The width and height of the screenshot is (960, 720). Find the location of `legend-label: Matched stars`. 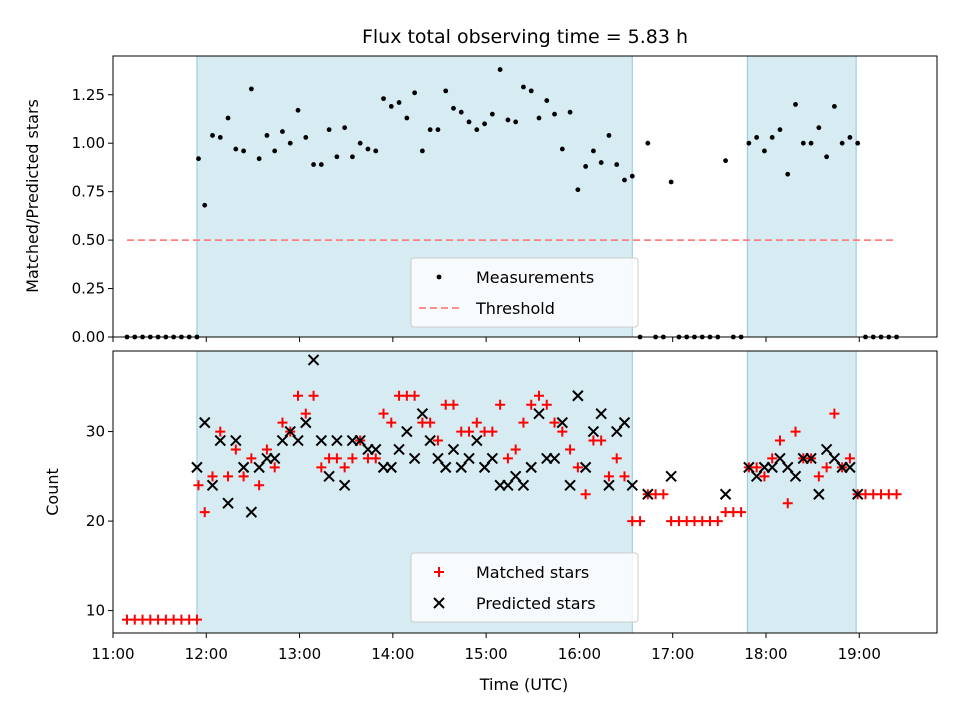

legend-label: Matched stars is located at coordinates (532, 572).